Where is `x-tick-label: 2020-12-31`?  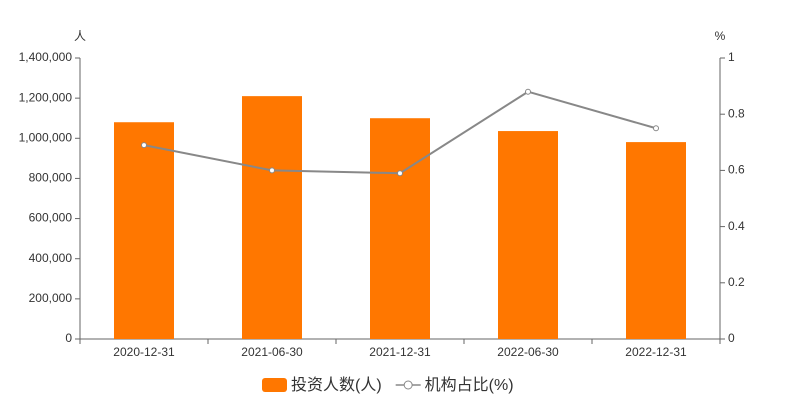
x-tick-label: 2020-12-31 is located at coordinates (144, 352).